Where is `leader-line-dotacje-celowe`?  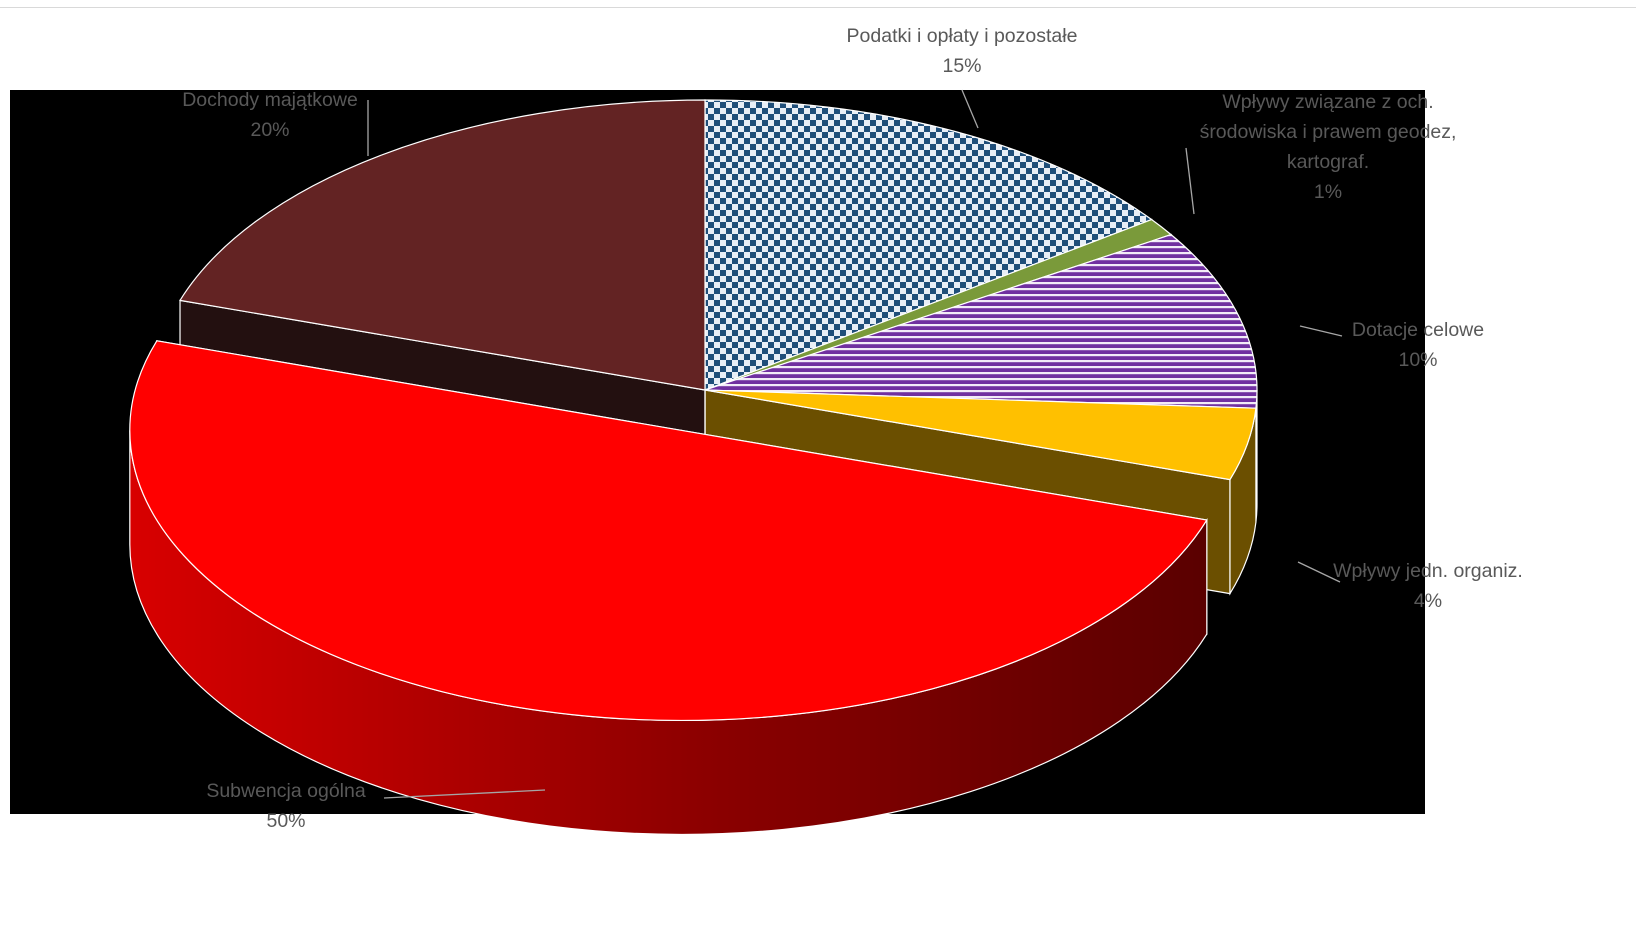
leader-line-dotacje-celowe is located at coordinates (1321, 331).